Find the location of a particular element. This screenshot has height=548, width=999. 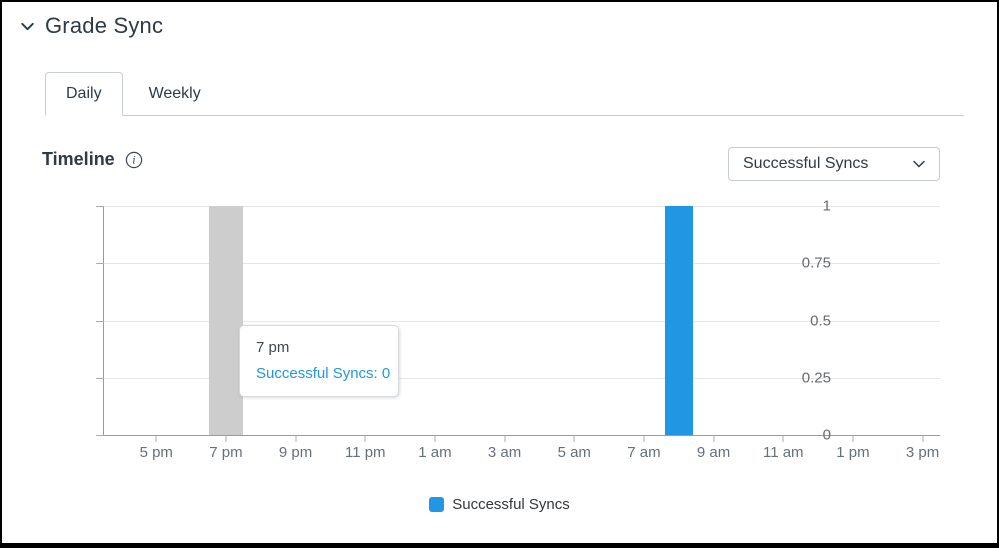

x-axis-label: 9 am is located at coordinates (713, 452).